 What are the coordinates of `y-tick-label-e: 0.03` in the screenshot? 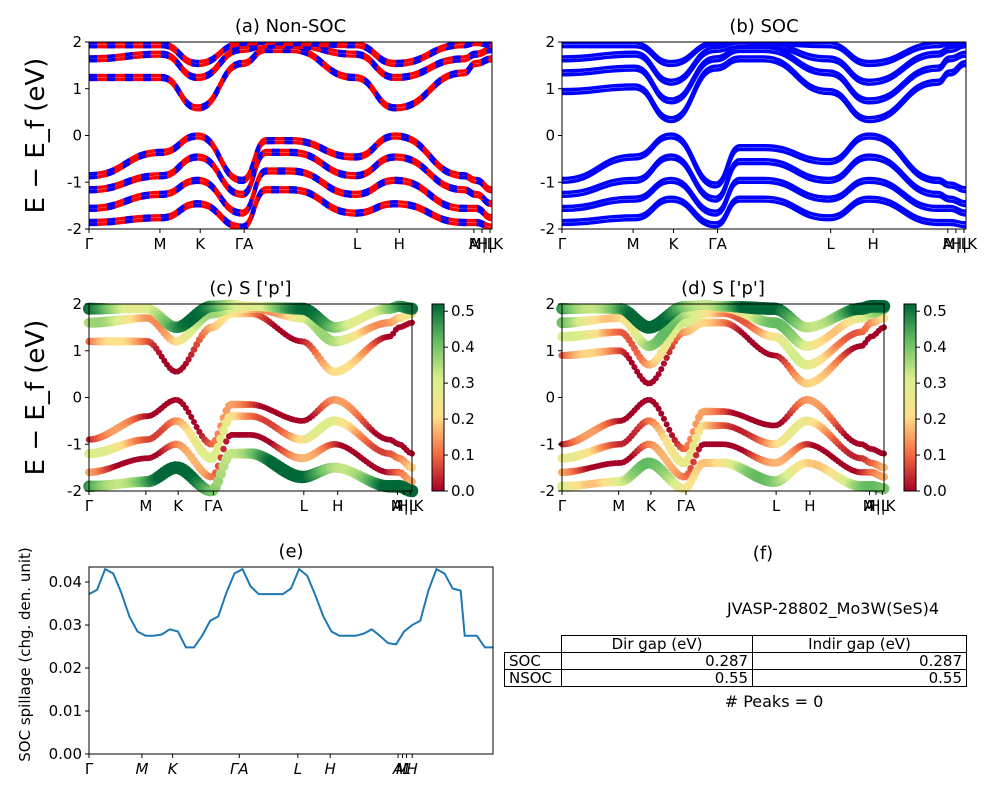 It's located at (65, 625).